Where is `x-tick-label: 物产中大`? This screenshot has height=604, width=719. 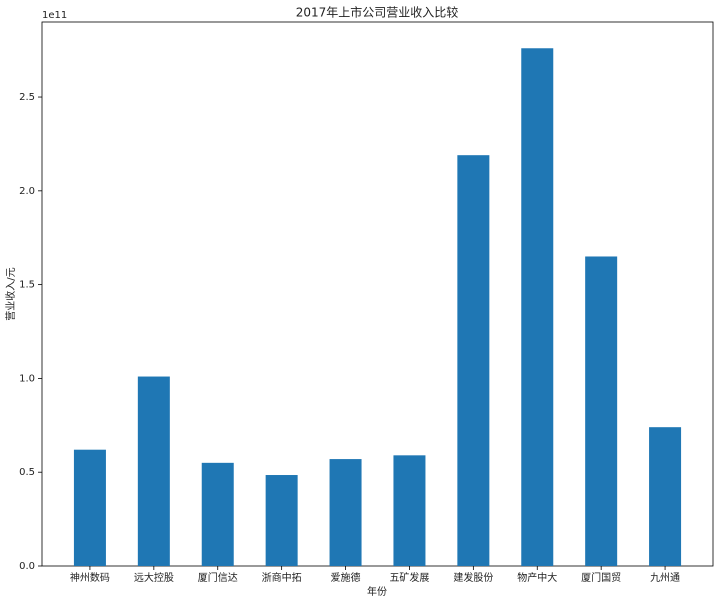 x-tick-label: 物产中大 is located at coordinates (537, 577).